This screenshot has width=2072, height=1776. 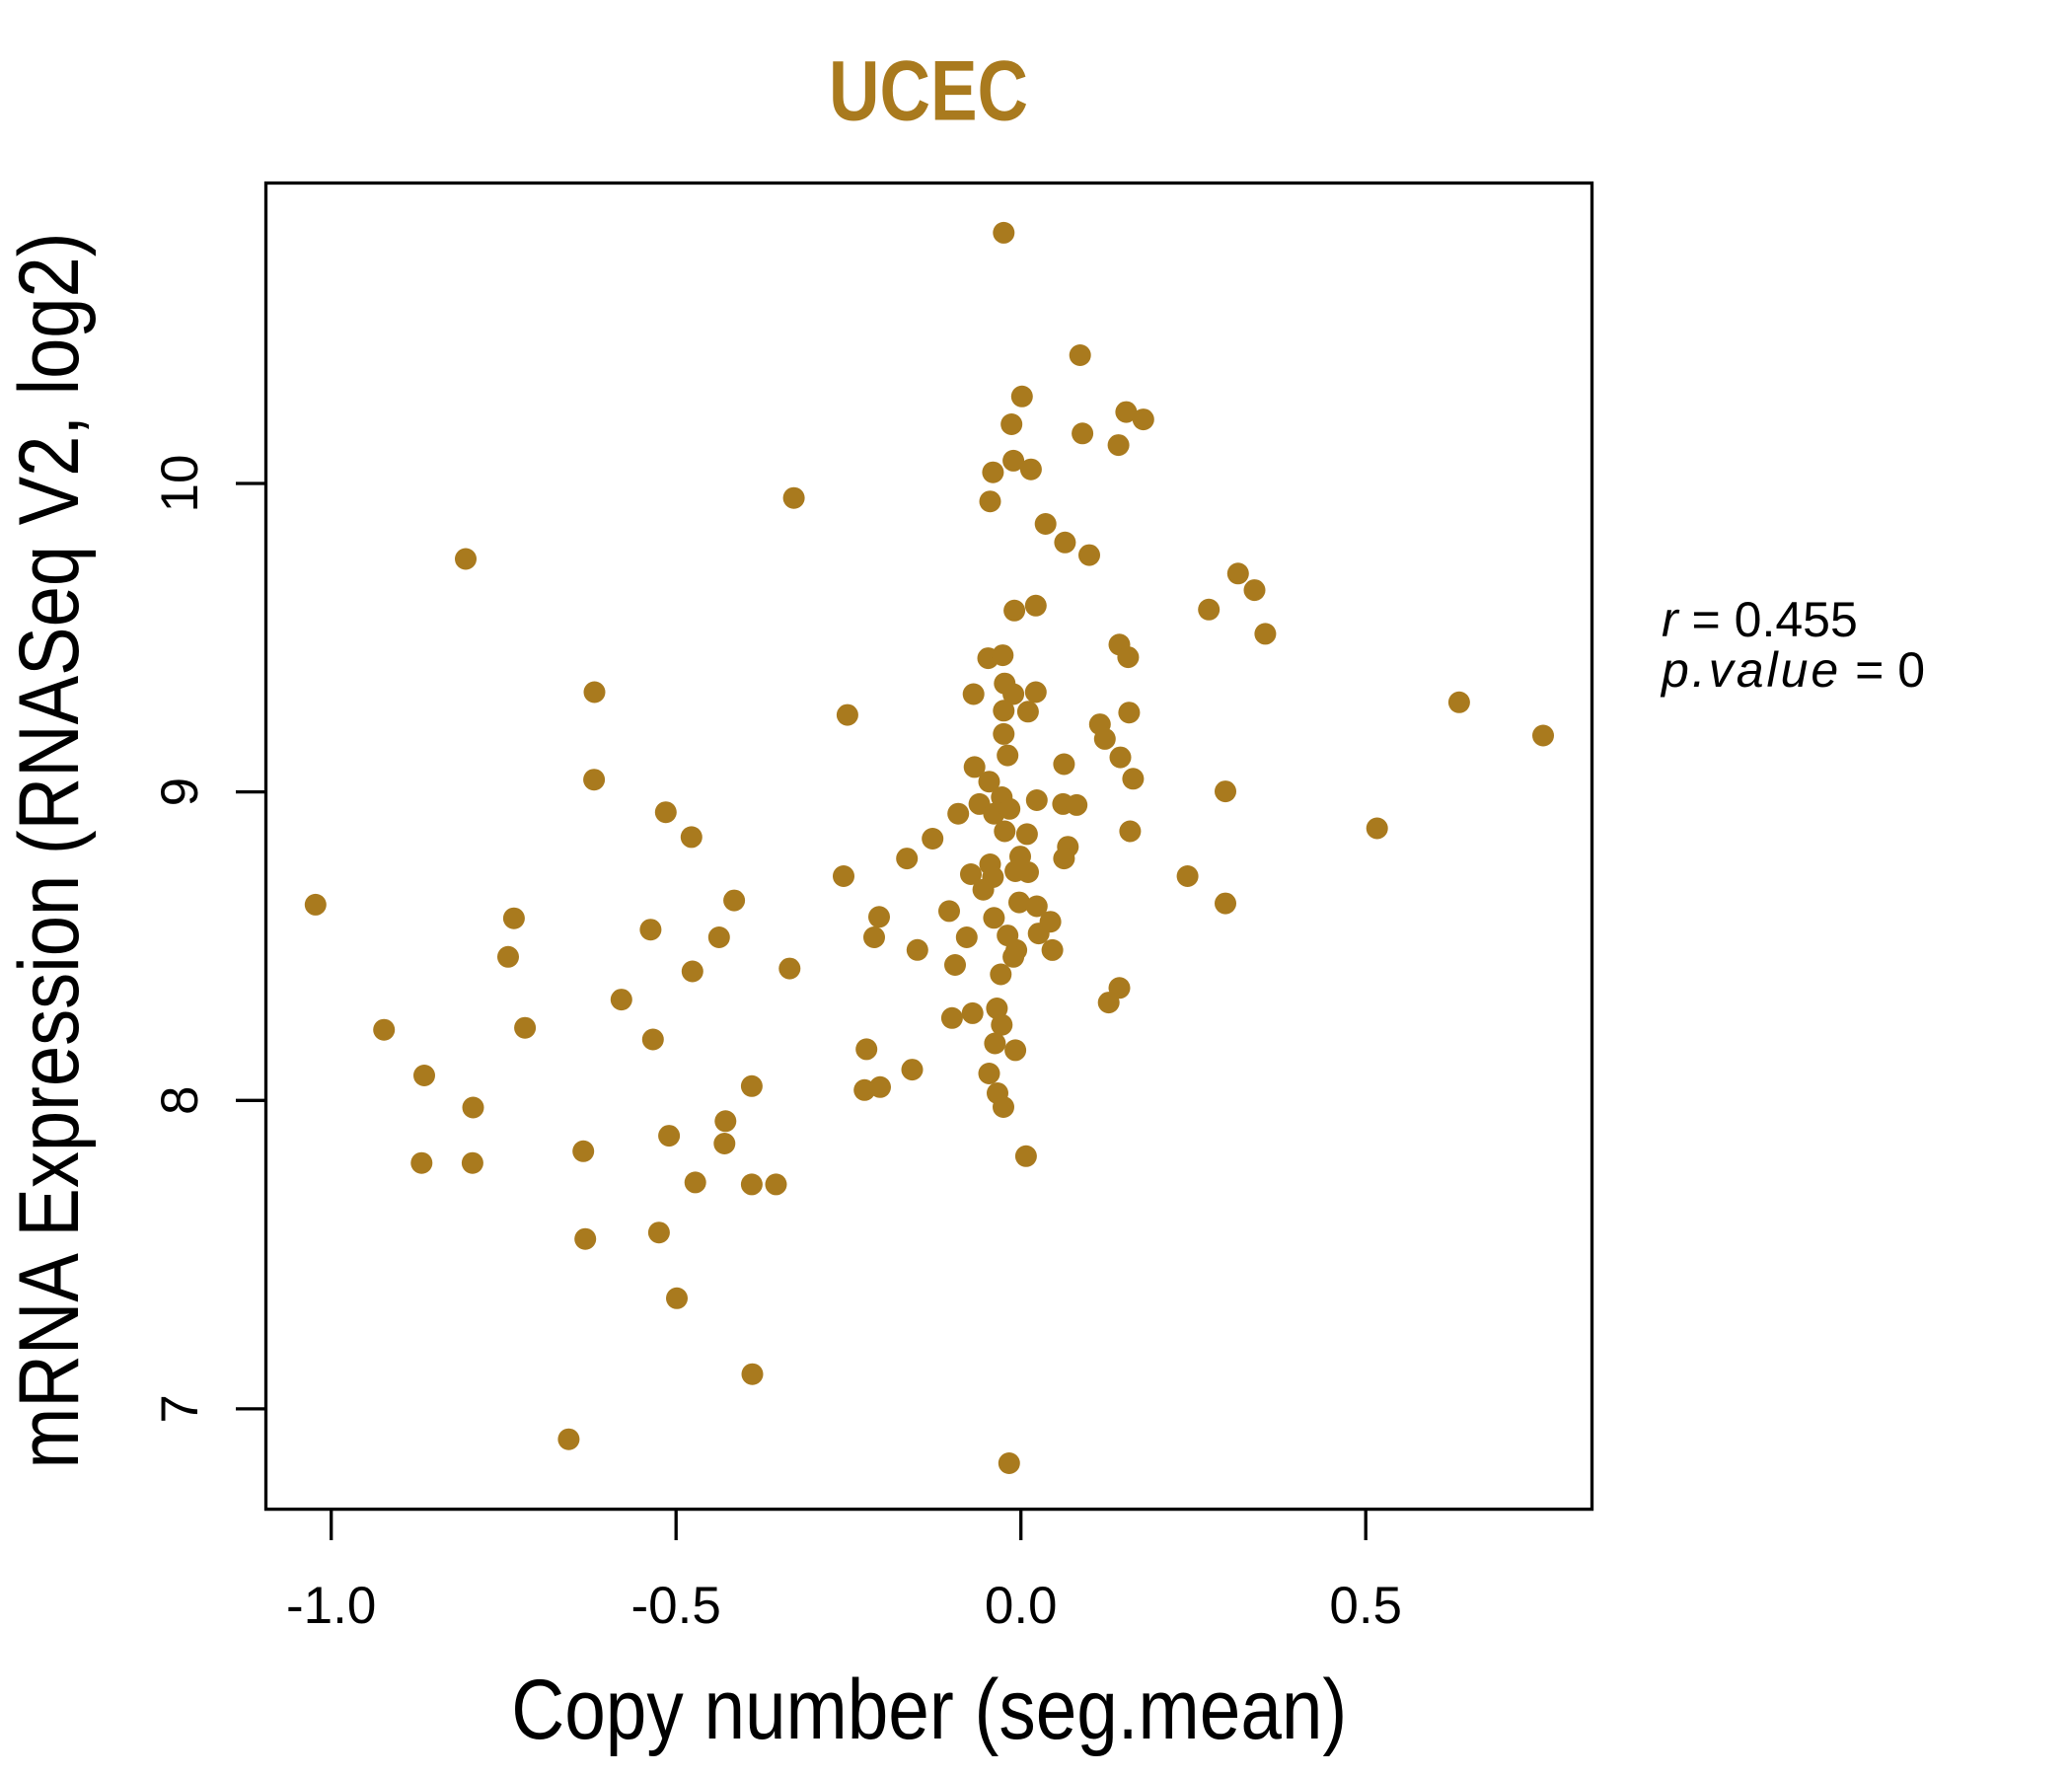 What do you see at coordinates (929, 92) in the screenshot?
I see `svg-text: UCEC` at bounding box center [929, 92].